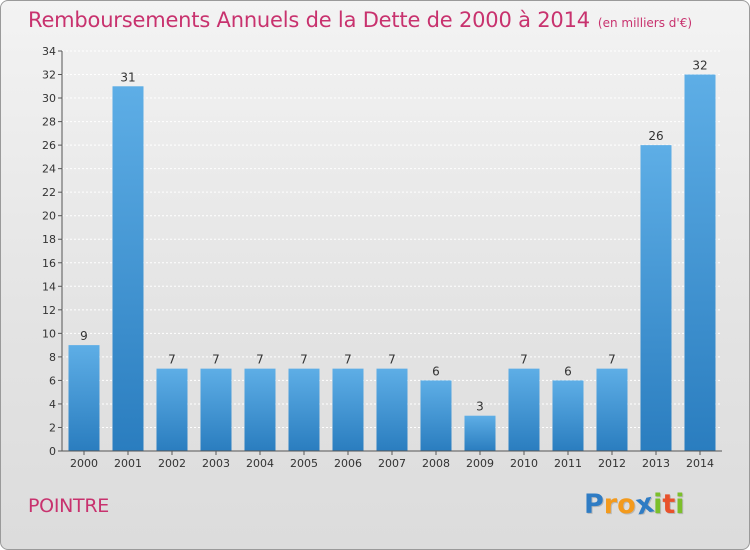 This screenshot has width=750, height=550. Describe the element at coordinates (260, 409) in the screenshot. I see `bar-2004` at that location.